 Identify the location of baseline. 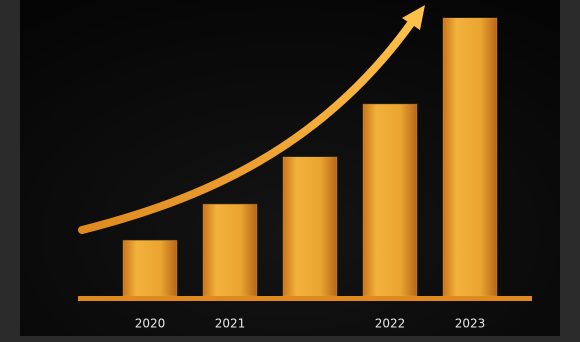
(305, 298).